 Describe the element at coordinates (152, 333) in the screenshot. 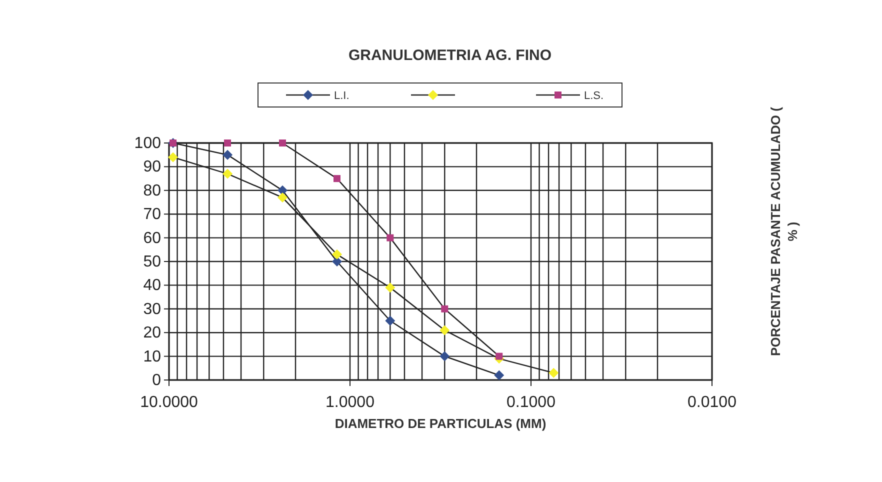

I see `y-tick-label: 20` at that location.